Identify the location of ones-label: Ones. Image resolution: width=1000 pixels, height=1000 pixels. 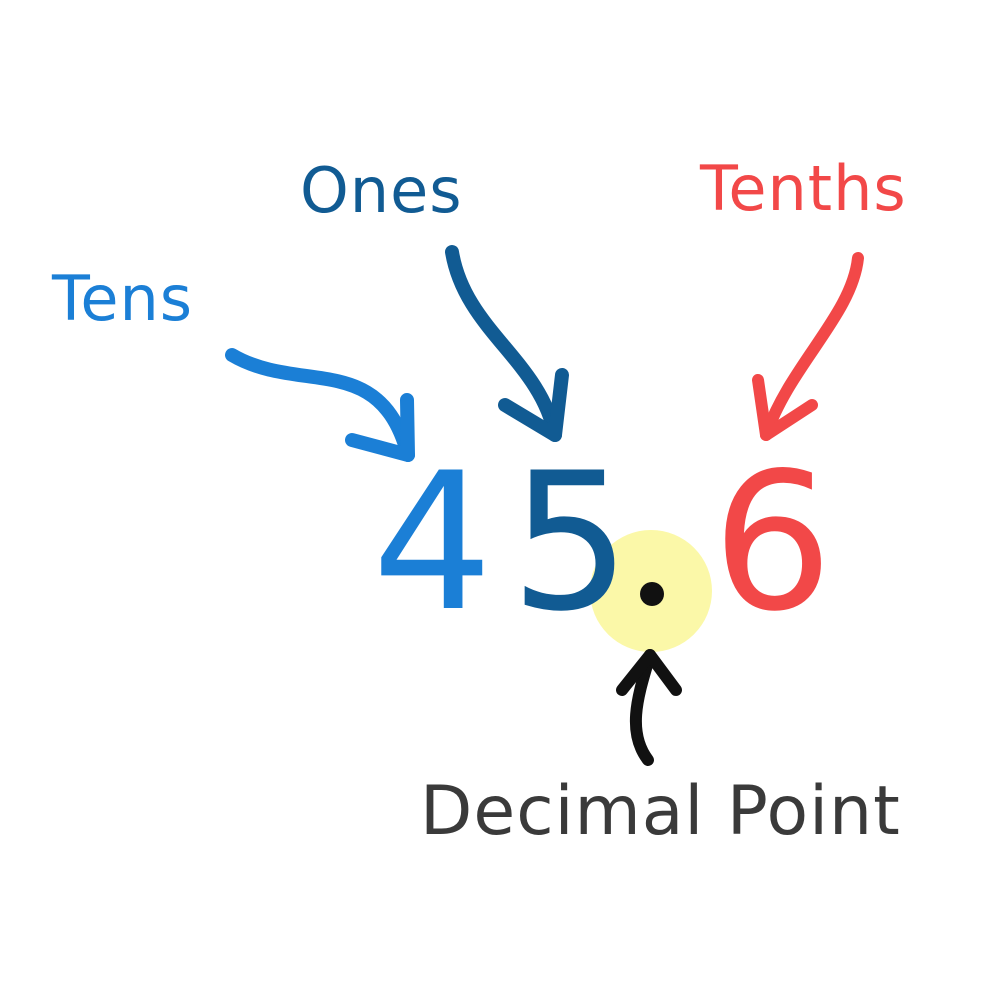
(381, 190).